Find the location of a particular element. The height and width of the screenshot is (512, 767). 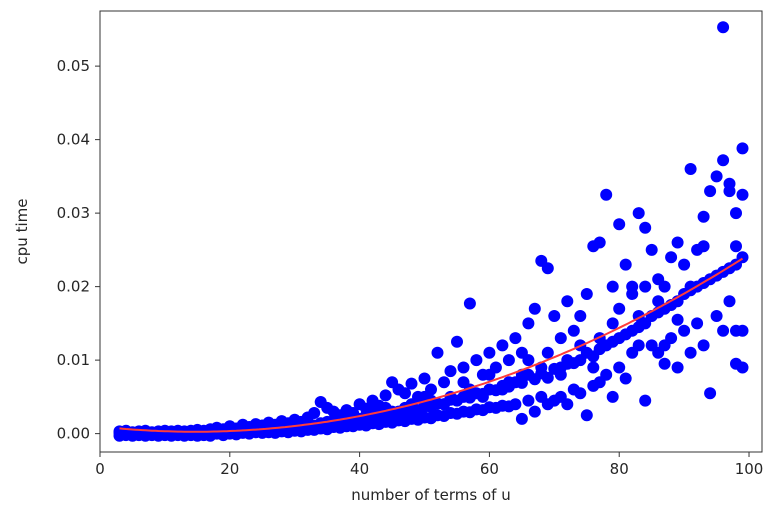

x-tick-label: 60 is located at coordinates (489, 469).